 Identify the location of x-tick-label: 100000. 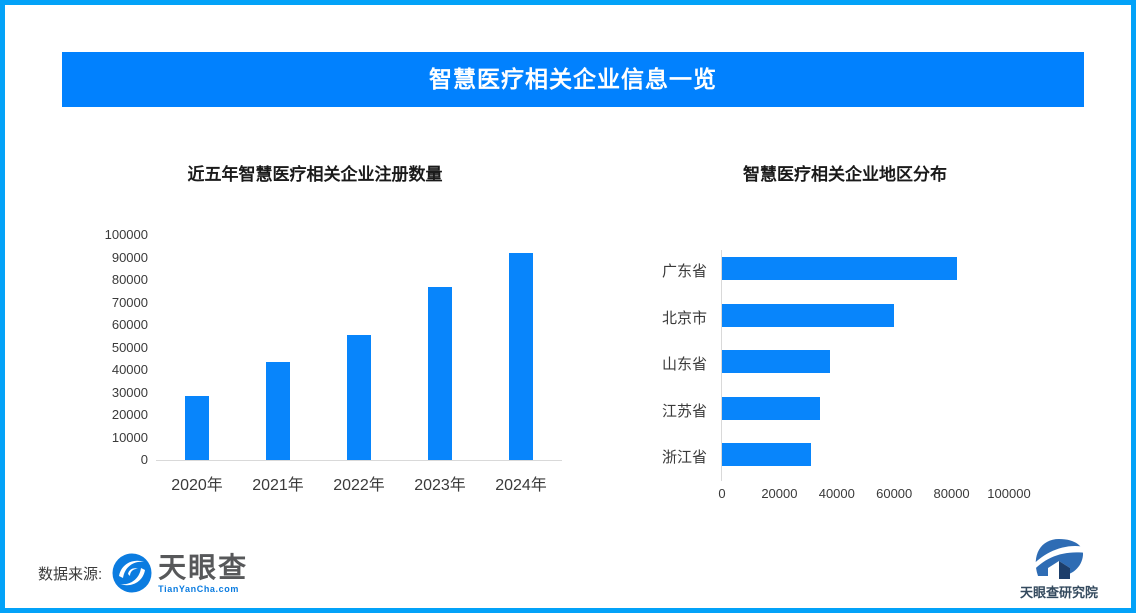
(1009, 493).